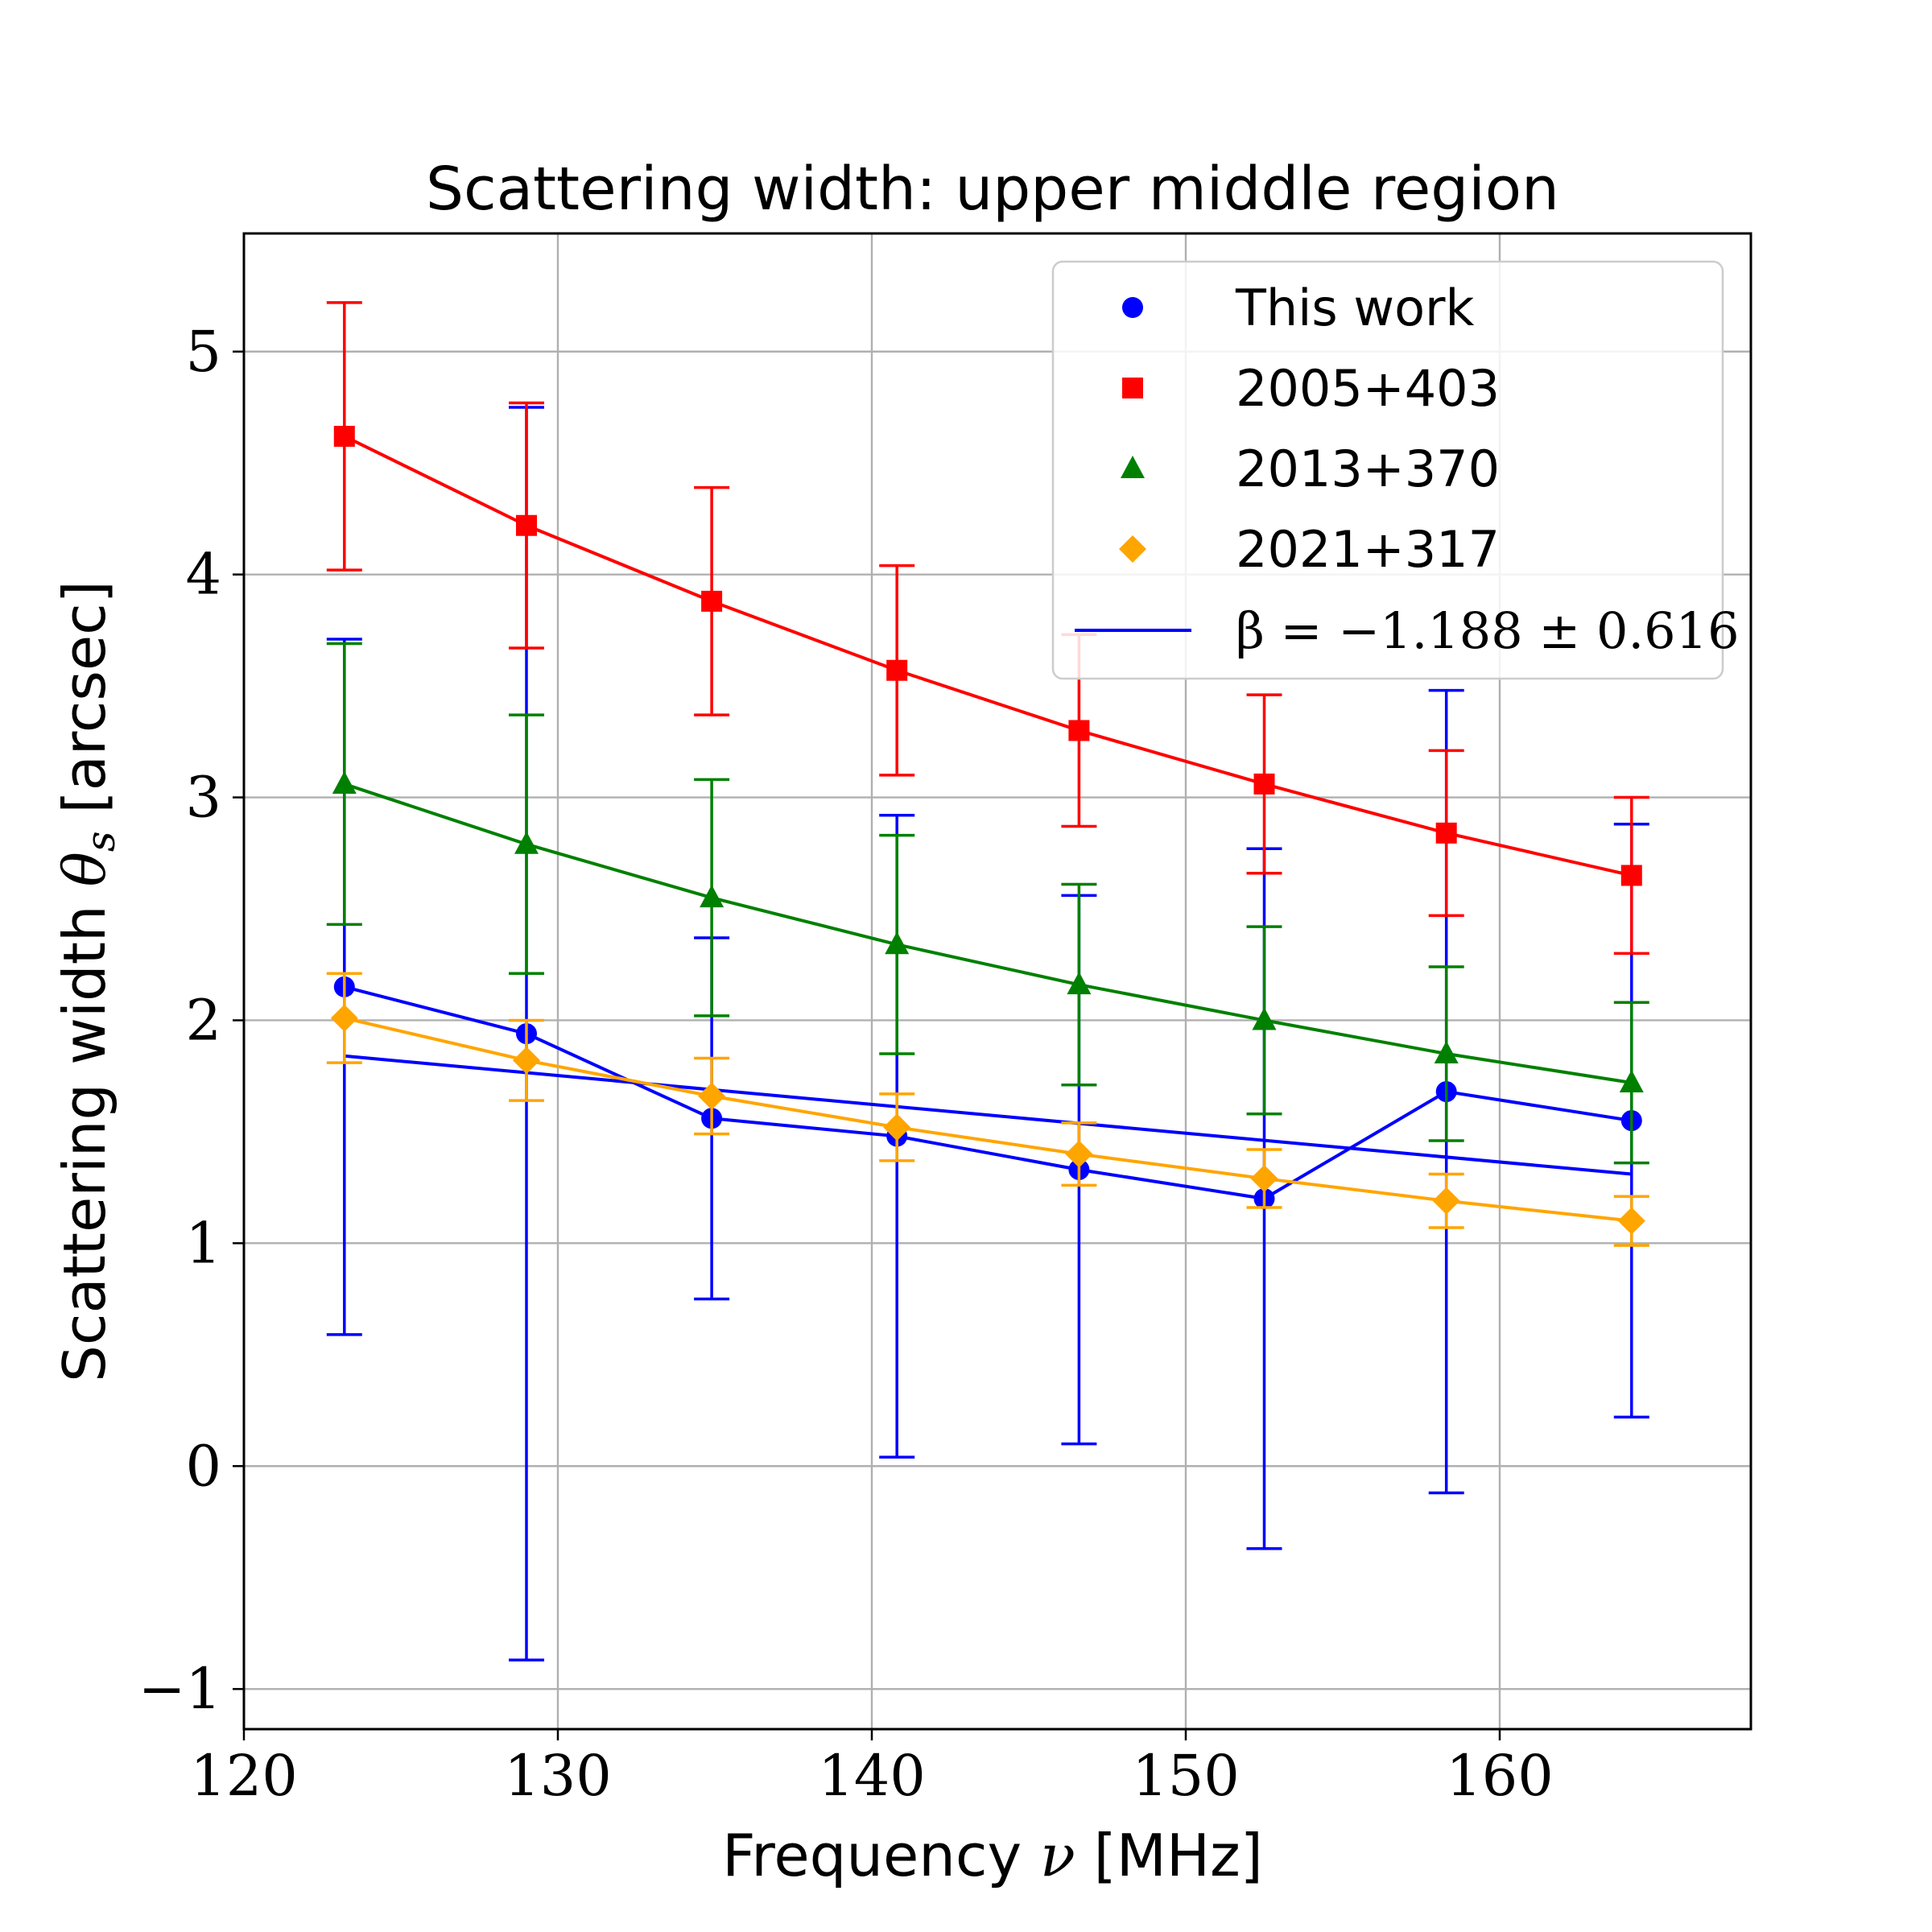 The image size is (1932, 1932). What do you see at coordinates (203, 1020) in the screenshot?
I see `y-tick-label: 2` at bounding box center [203, 1020].